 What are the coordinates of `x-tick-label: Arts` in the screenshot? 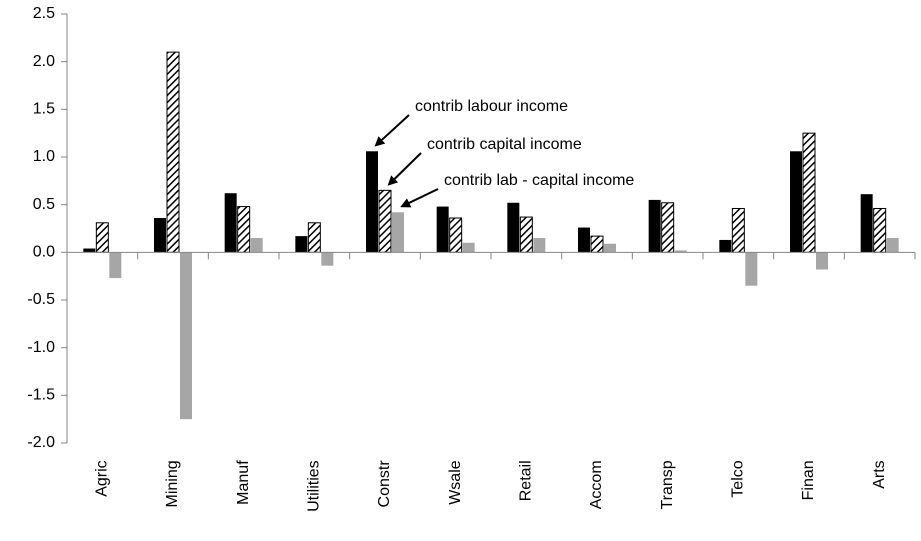 It's located at (879, 474).